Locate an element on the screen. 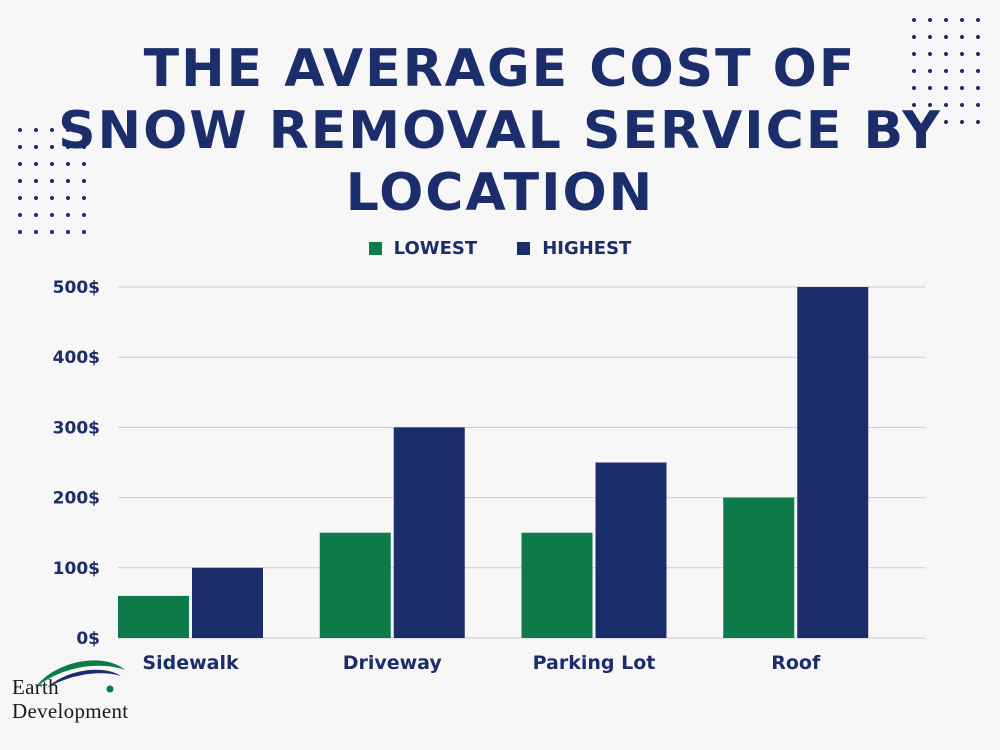  logo-word-development: Development is located at coordinates (70, 711).